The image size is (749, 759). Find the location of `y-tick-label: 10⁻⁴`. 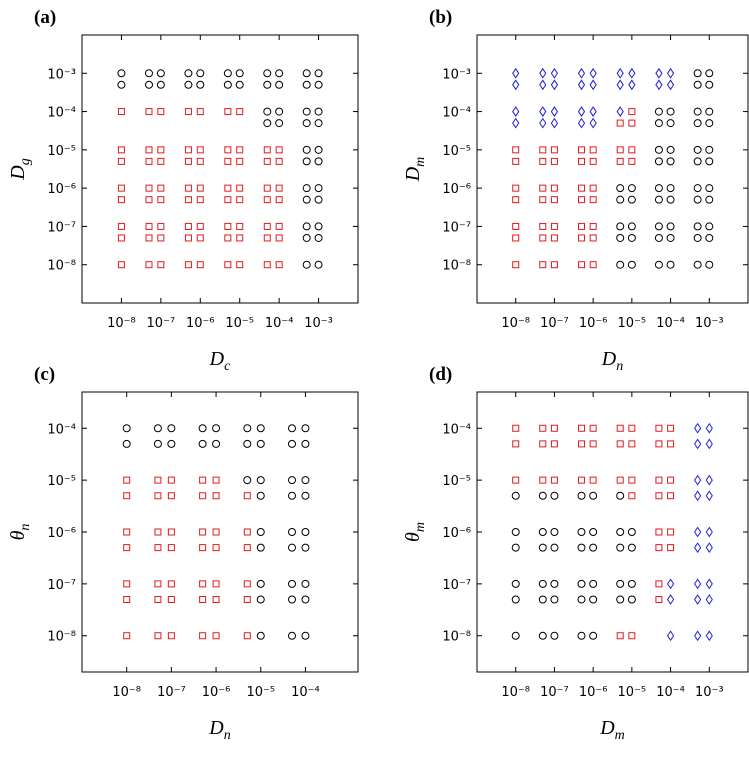

y-tick-label: 10⁻⁴ is located at coordinates (61, 113).